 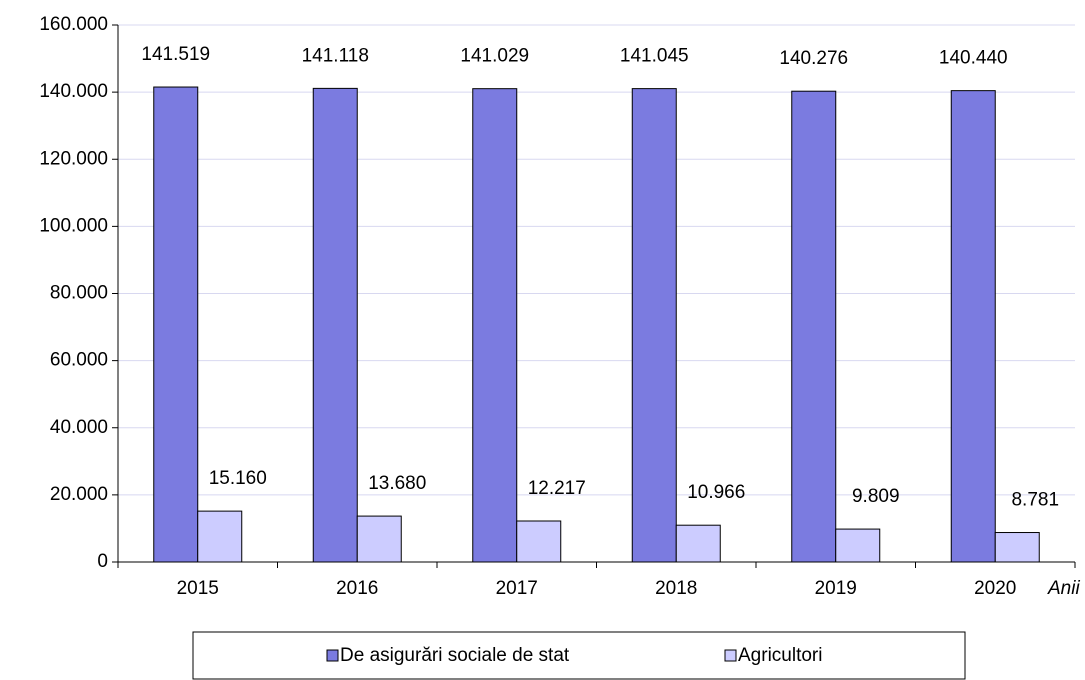 I want to click on data-label: 9.809, so click(x=876, y=496).